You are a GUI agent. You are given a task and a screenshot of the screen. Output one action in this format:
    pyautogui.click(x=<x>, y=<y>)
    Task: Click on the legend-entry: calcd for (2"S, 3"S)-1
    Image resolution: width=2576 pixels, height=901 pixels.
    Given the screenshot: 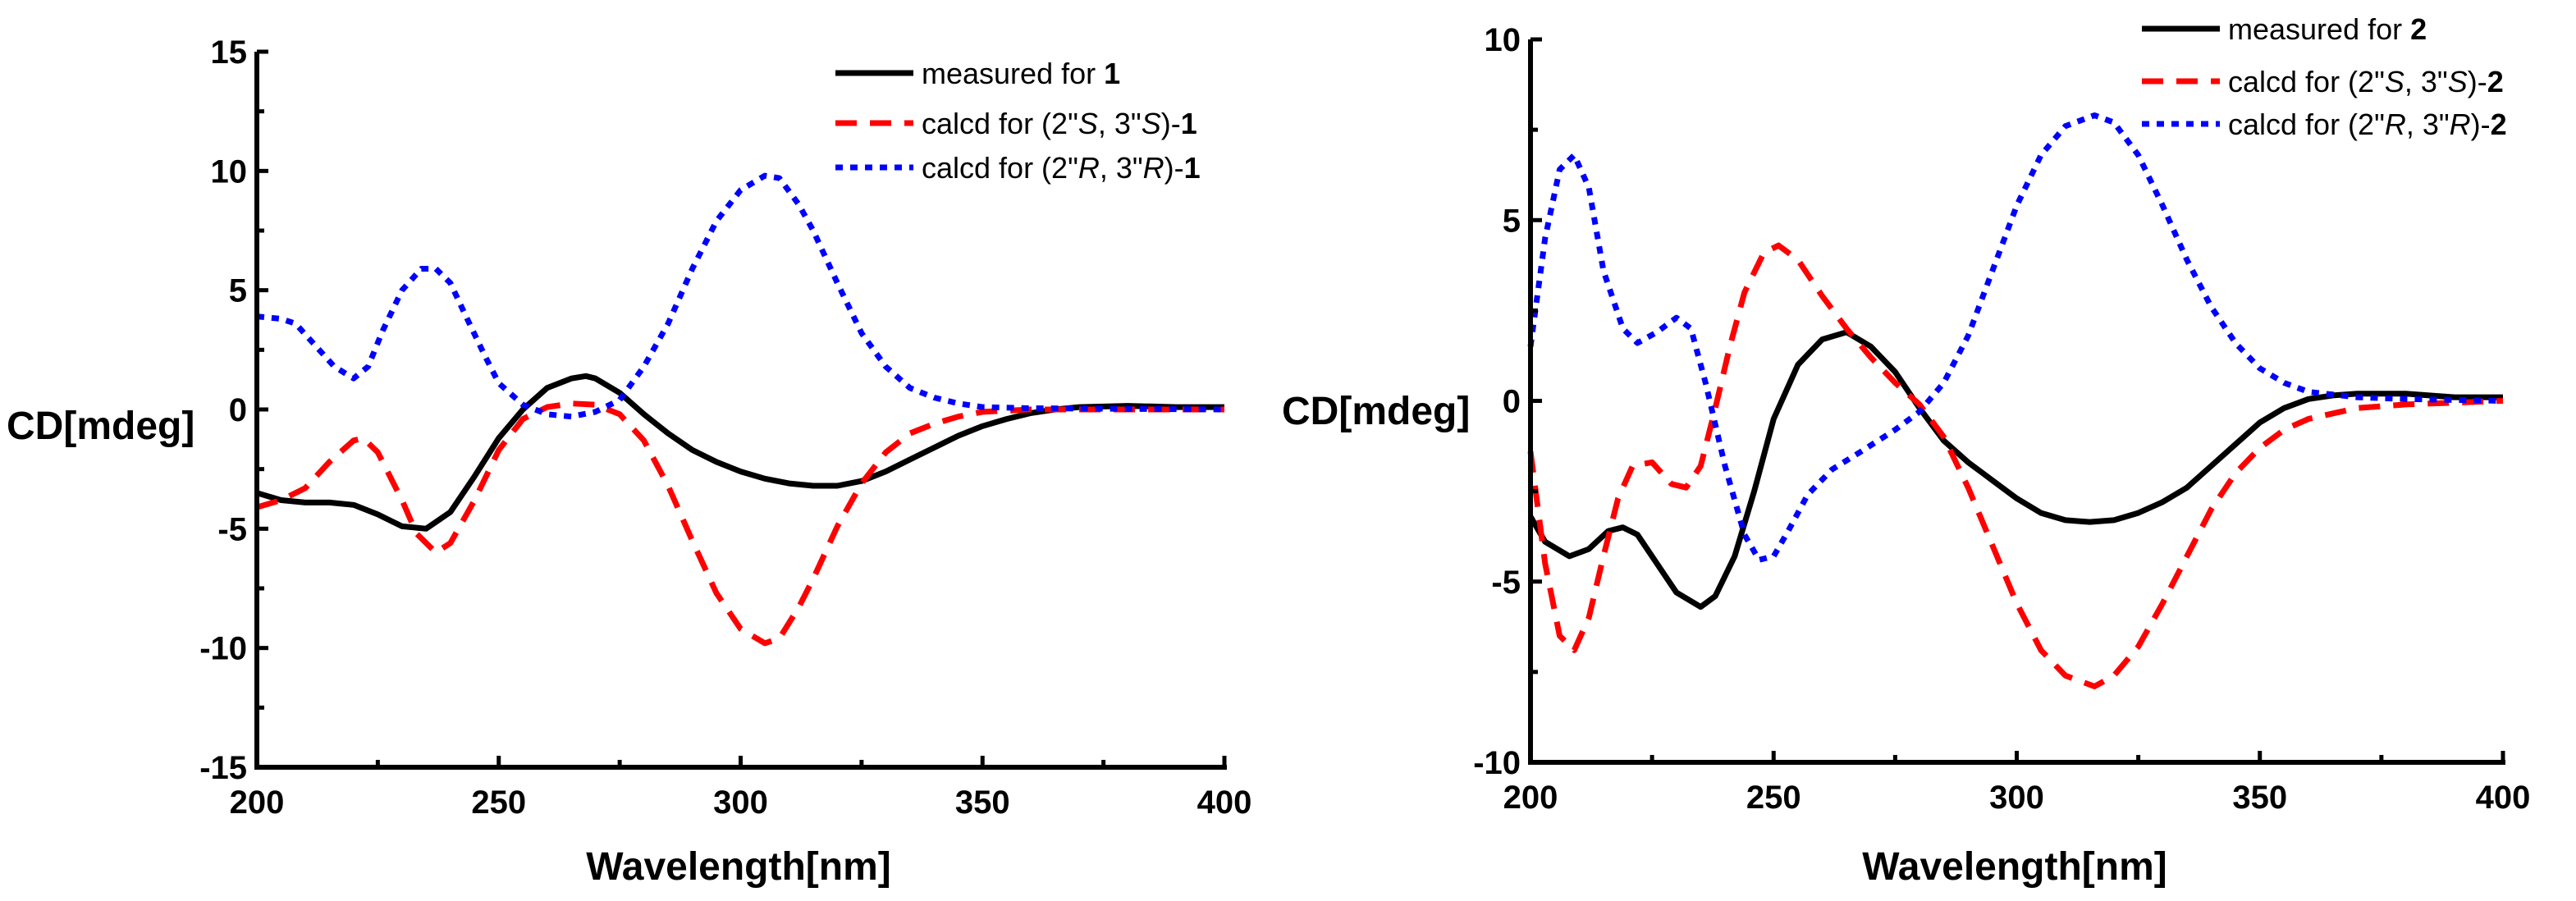 What is the action you would take?
    pyautogui.click(x=1059, y=124)
    